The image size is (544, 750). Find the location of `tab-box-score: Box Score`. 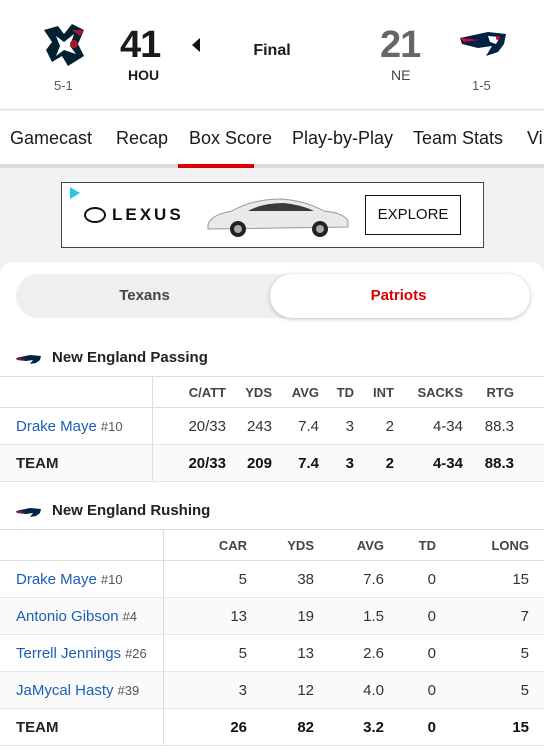

tab-box-score: Box Score is located at coordinates (231, 138).